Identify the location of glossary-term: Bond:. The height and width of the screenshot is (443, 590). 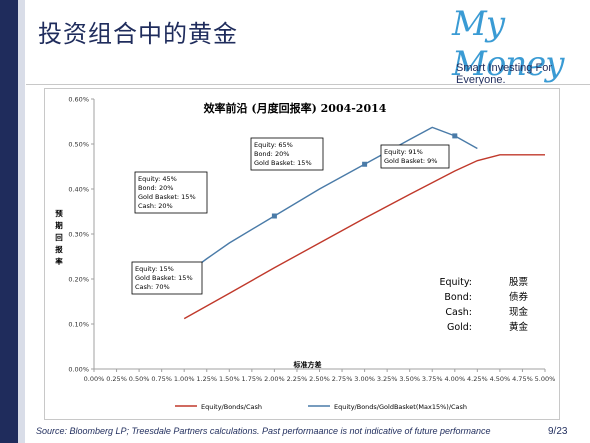
(458, 297).